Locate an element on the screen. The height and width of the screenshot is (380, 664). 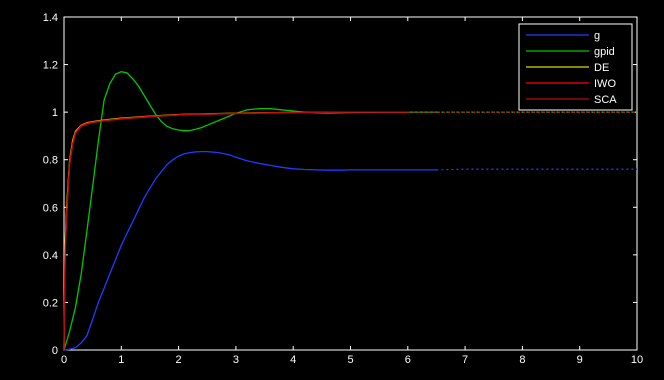
y-tick-label: 0.6 is located at coordinates (50, 208).